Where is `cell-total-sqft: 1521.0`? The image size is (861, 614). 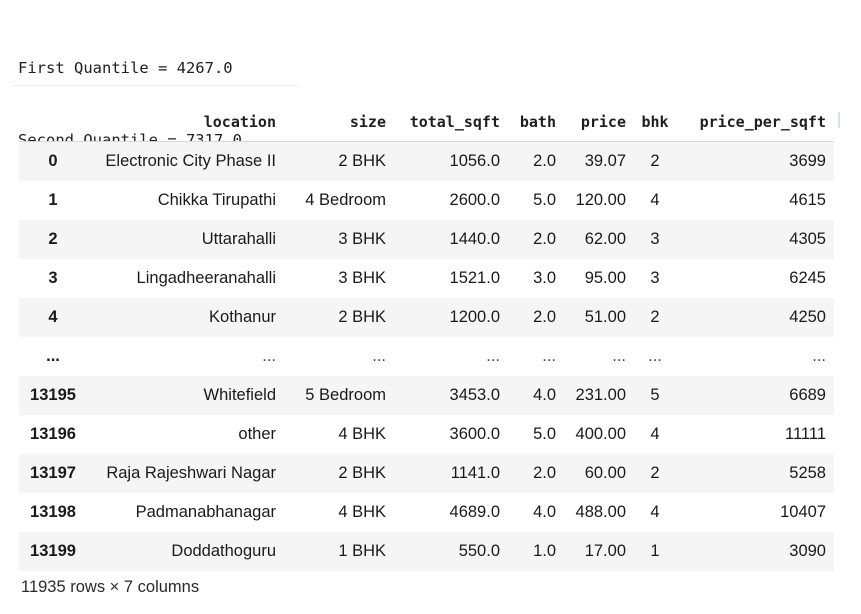 cell-total-sqft: 1521.0 is located at coordinates (474, 278).